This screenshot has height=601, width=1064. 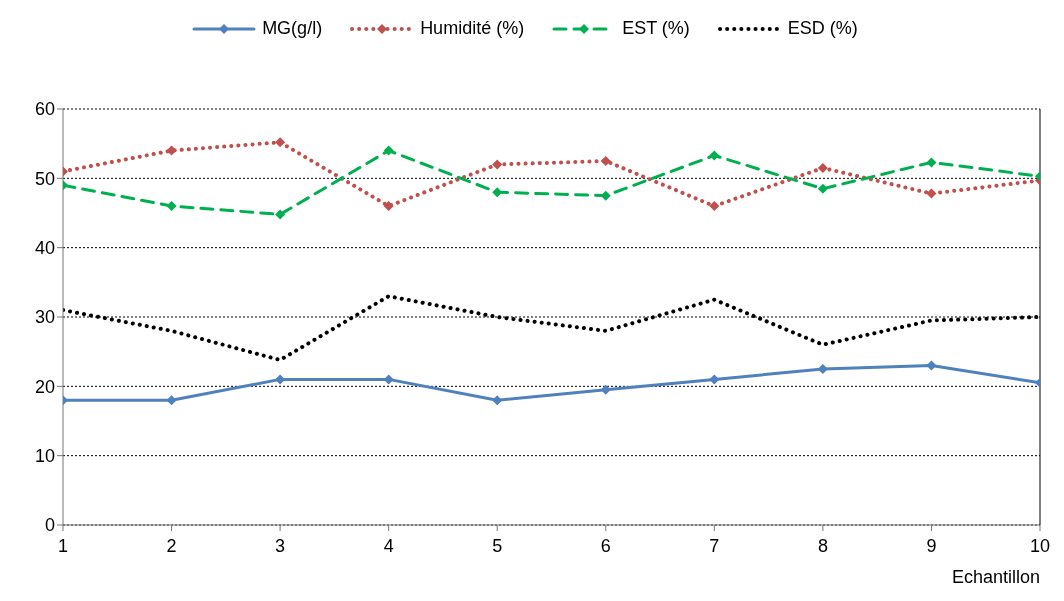 What do you see at coordinates (171, 545) in the screenshot?
I see `x-tick-label: 2` at bounding box center [171, 545].